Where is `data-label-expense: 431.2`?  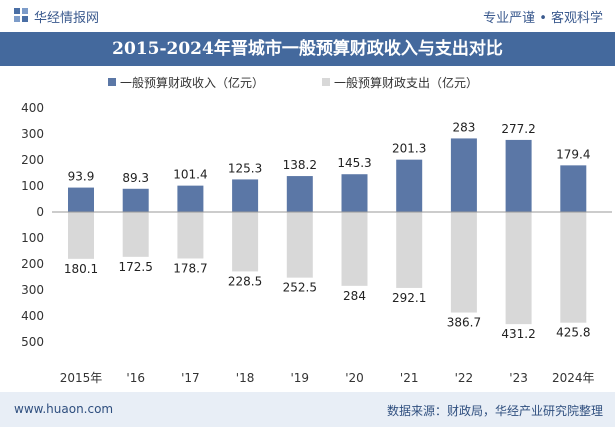
data-label-expense: 431.2 is located at coordinates (518, 334).